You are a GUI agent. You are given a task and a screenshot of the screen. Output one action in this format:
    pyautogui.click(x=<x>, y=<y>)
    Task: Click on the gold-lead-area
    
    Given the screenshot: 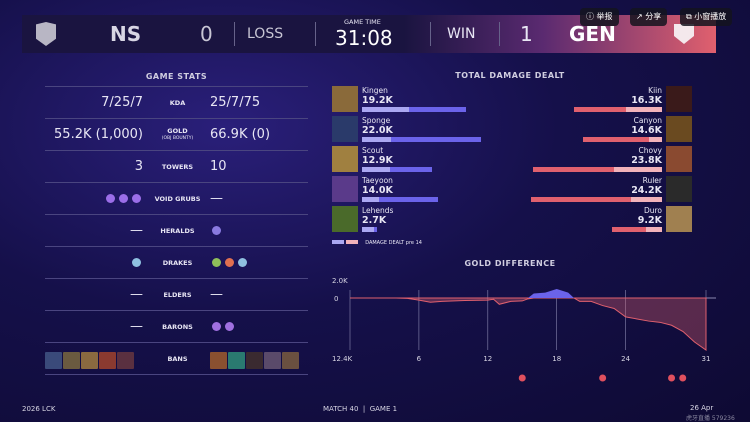 What is the action you would take?
    pyautogui.click(x=528, y=293)
    